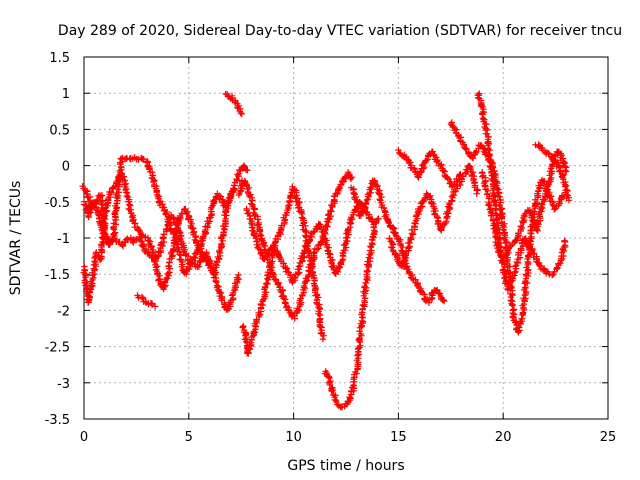  What do you see at coordinates (57, 348) in the screenshot?
I see `y-tick-label: -2.5` at bounding box center [57, 348].